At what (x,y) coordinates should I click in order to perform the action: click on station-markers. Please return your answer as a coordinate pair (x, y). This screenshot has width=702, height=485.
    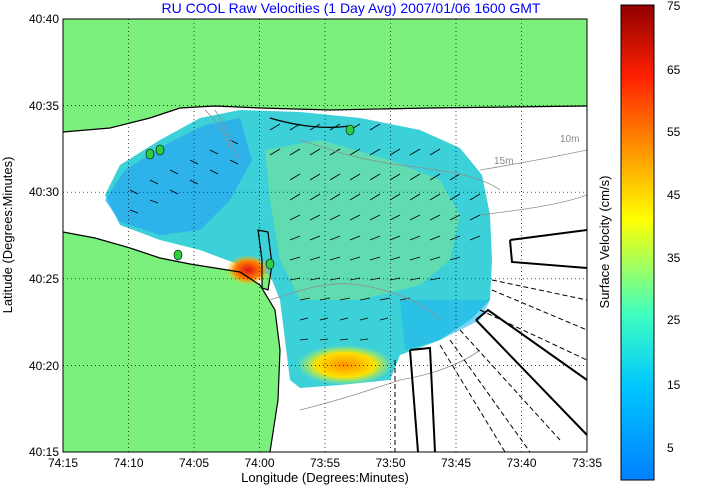
    Looking at the image, I should click on (250, 197).